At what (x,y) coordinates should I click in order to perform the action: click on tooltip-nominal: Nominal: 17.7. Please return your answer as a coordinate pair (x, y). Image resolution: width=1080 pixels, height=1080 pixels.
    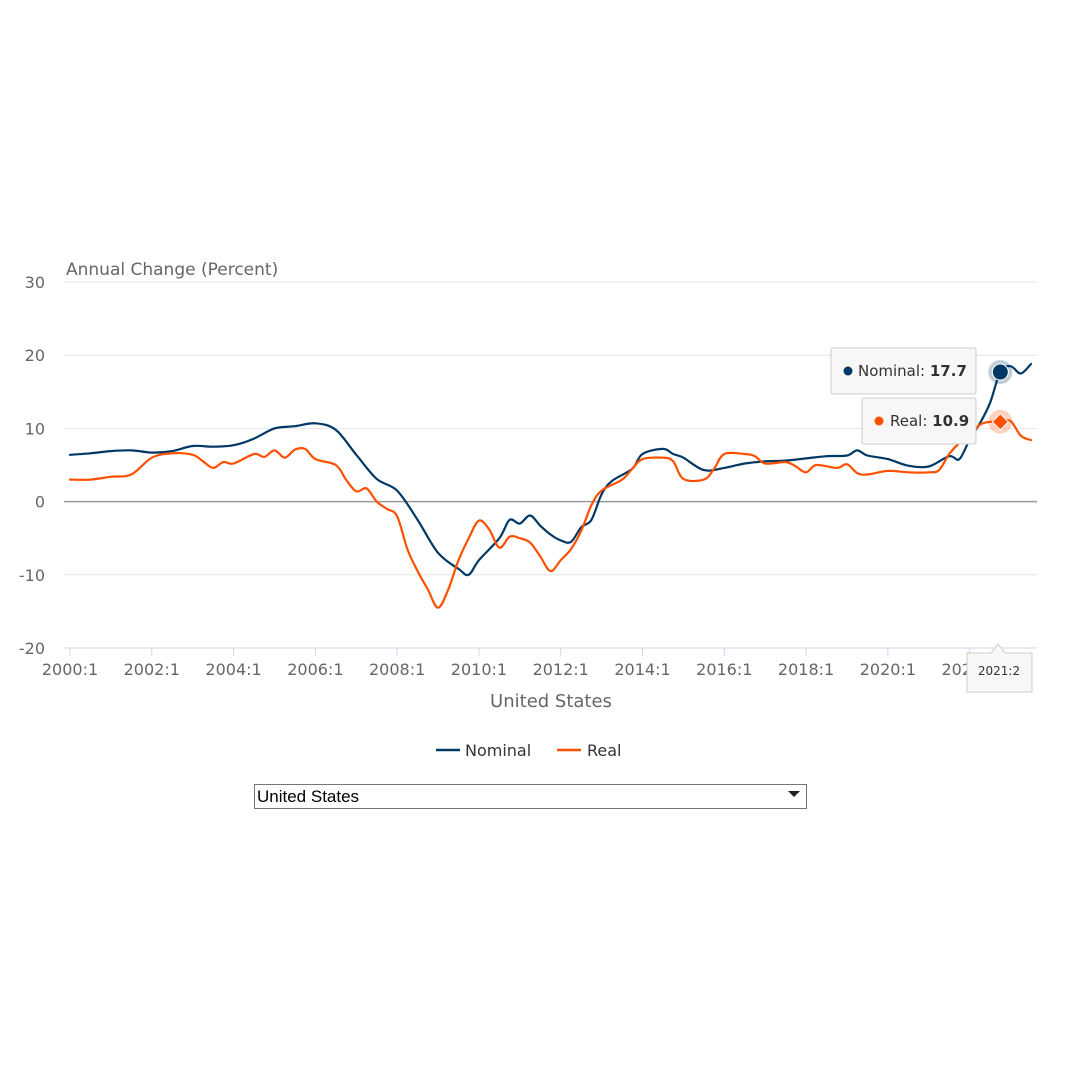
    Looking at the image, I should click on (903, 371).